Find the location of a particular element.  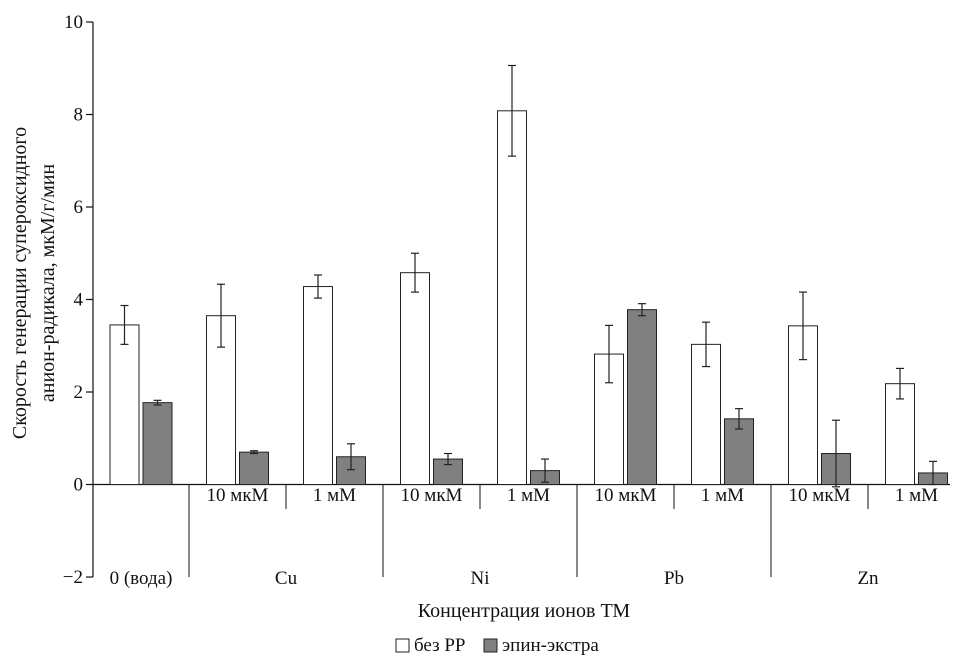

y-tick-label: 2 is located at coordinates (79, 392).